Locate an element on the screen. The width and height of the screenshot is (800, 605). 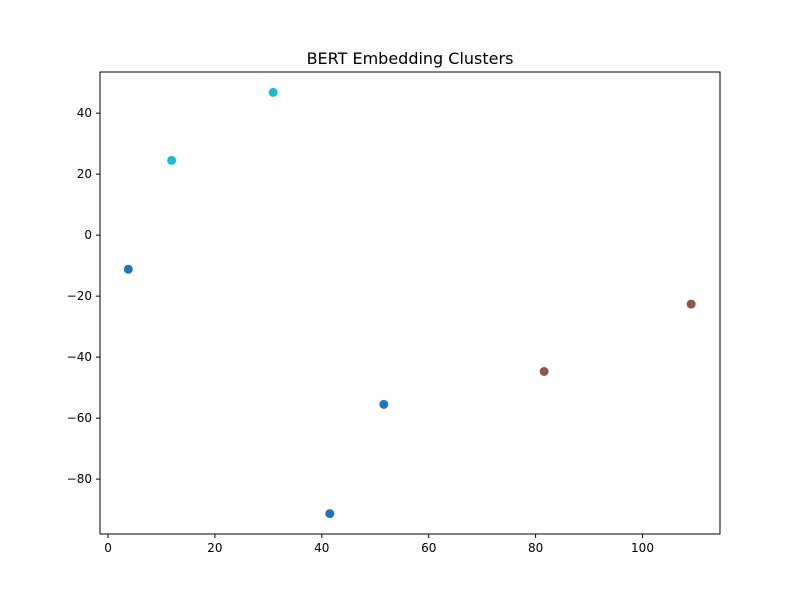
y-tick-label: −60 is located at coordinates (79, 418).